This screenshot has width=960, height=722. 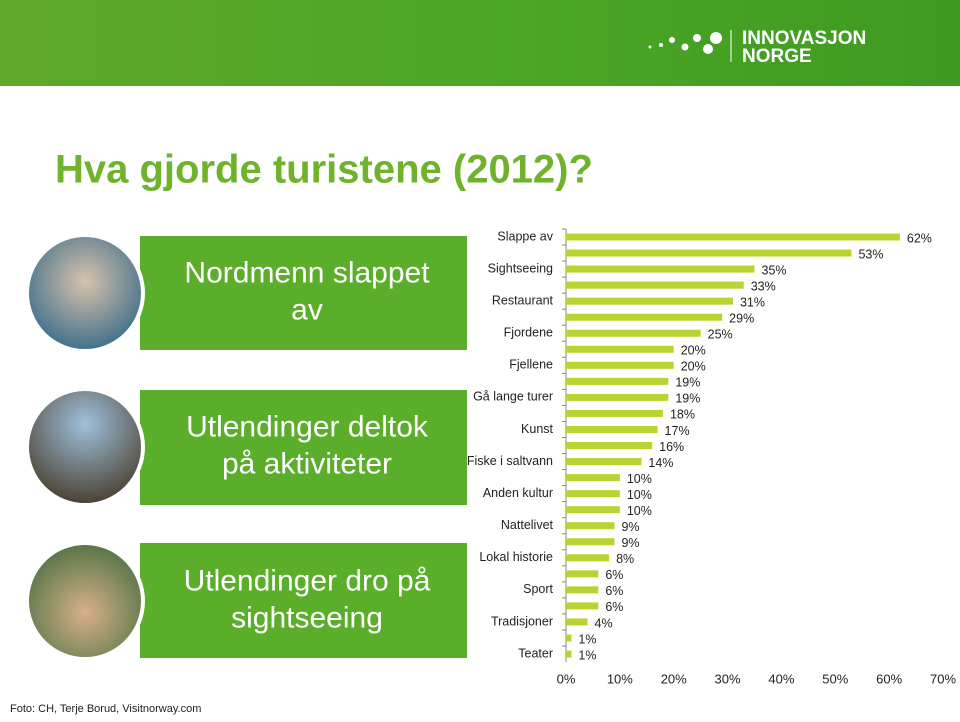 I want to click on panel-text: av, so click(x=307, y=309).